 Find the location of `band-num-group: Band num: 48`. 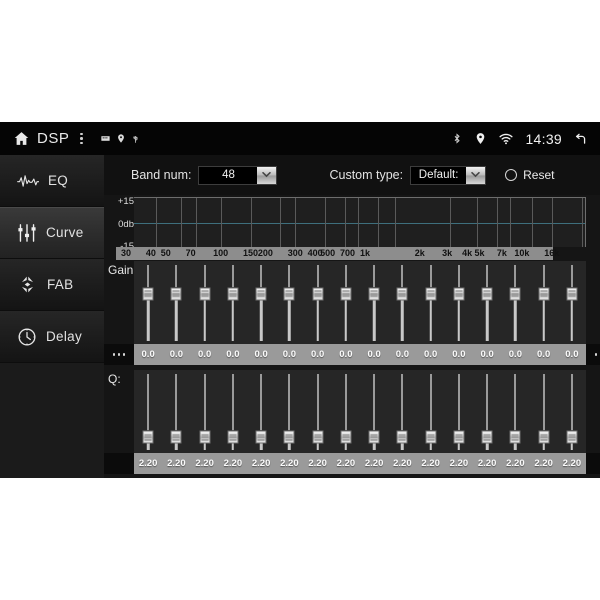

band-num-group: Band num: 48 is located at coordinates (204, 175).